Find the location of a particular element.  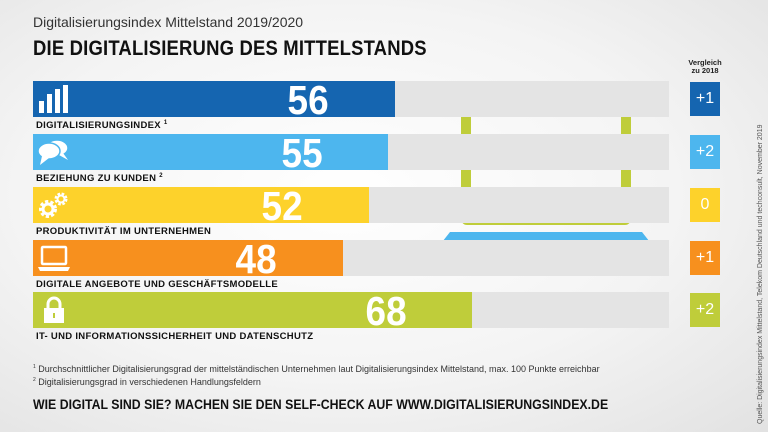

gears-icon is located at coordinates (54, 205).